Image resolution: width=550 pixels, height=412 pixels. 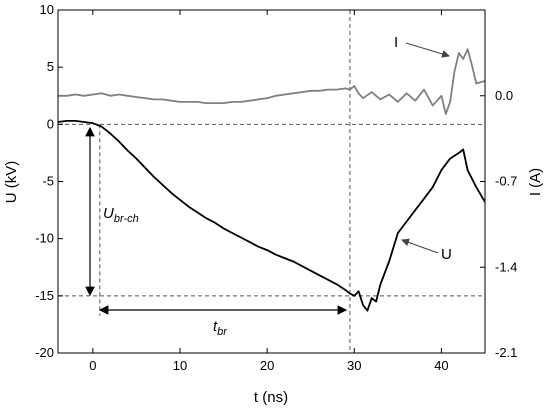 I want to click on x-axis-title: t (ns), so click(x=271, y=397).